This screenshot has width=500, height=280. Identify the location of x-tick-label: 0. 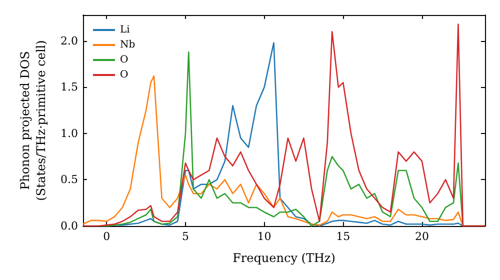
(106, 236).